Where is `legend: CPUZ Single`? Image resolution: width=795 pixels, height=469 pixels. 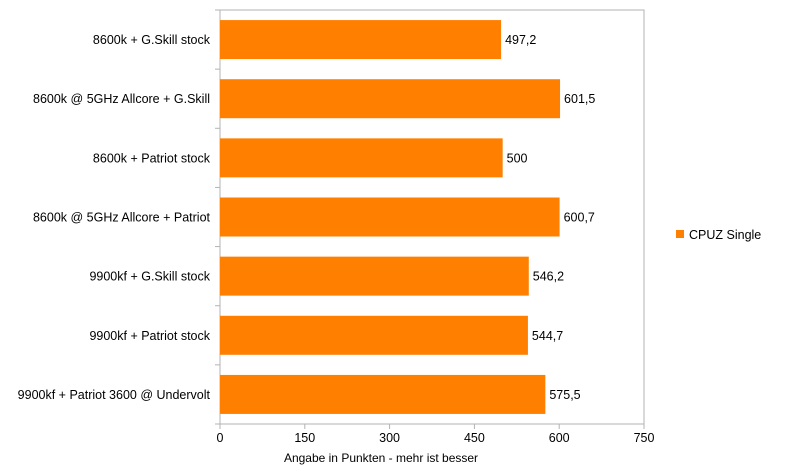 legend: CPUZ Single is located at coordinates (718, 235).